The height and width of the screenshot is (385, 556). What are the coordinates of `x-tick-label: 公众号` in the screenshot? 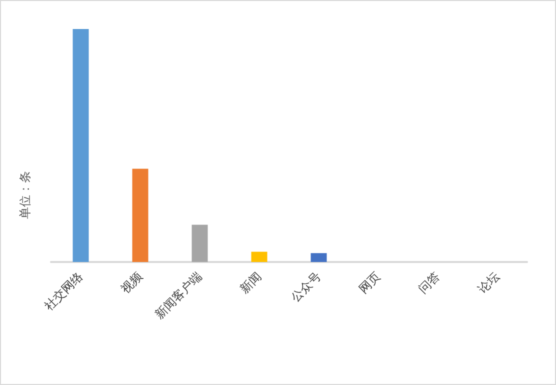 It's located at (306, 286).